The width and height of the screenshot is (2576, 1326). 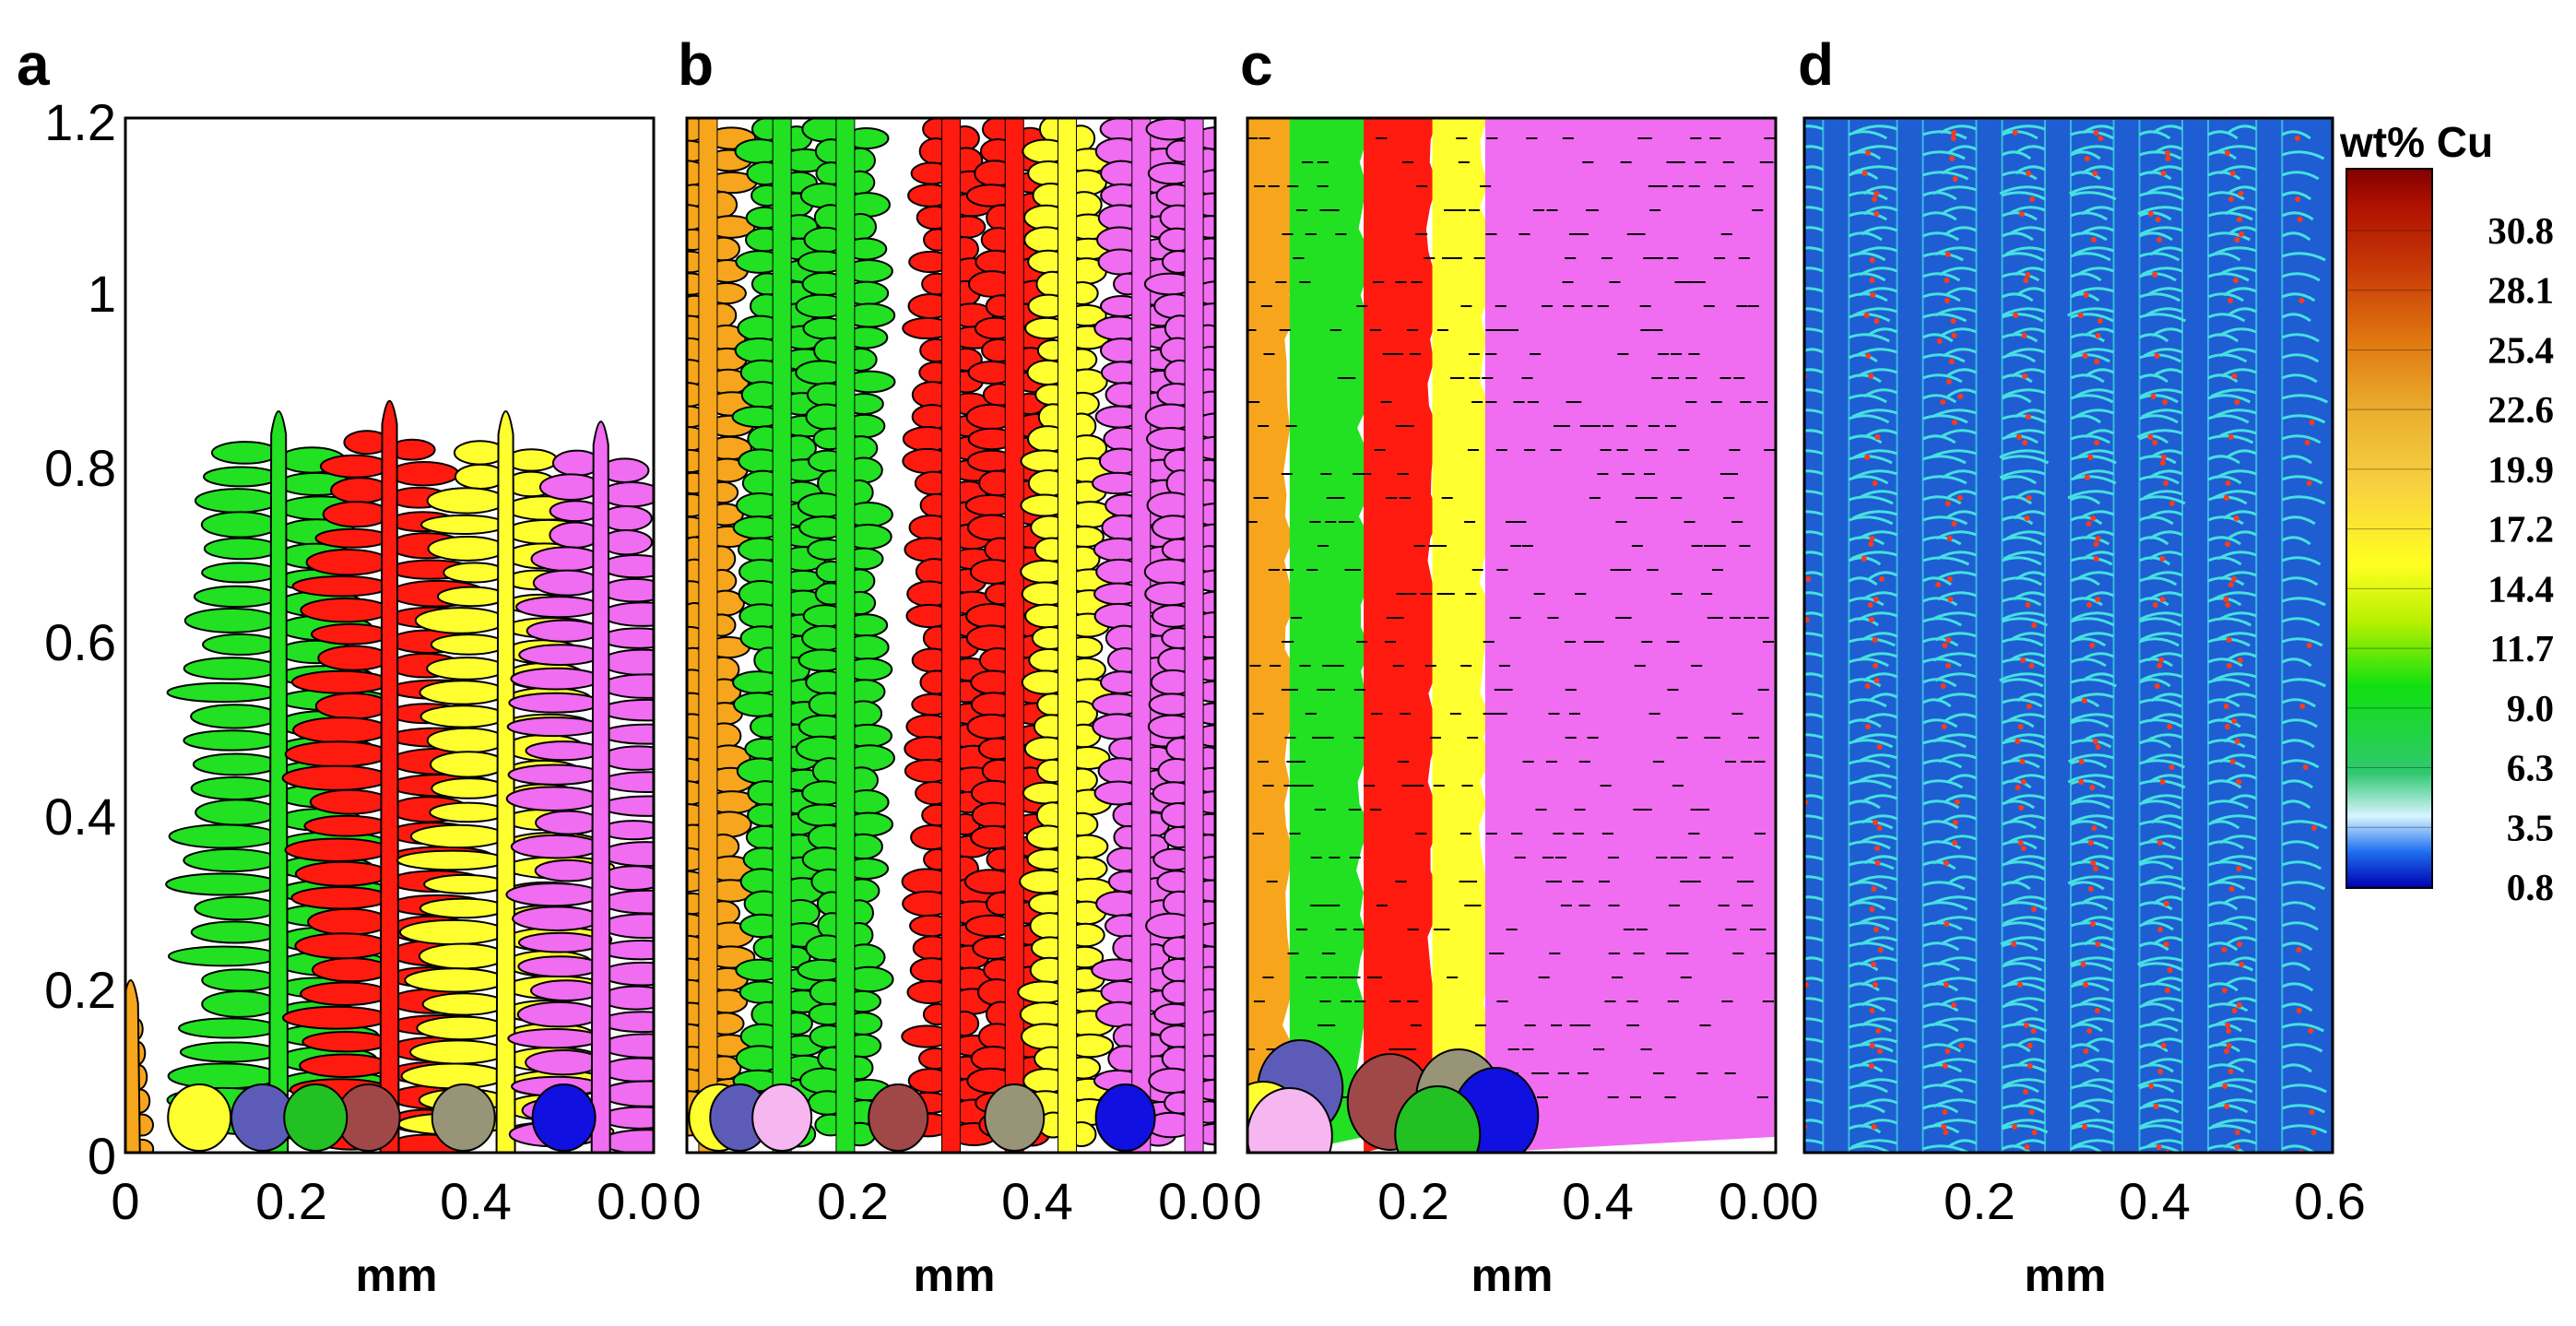 What do you see at coordinates (125, 1201) in the screenshot?
I see `xtick-a-0: 0` at bounding box center [125, 1201].